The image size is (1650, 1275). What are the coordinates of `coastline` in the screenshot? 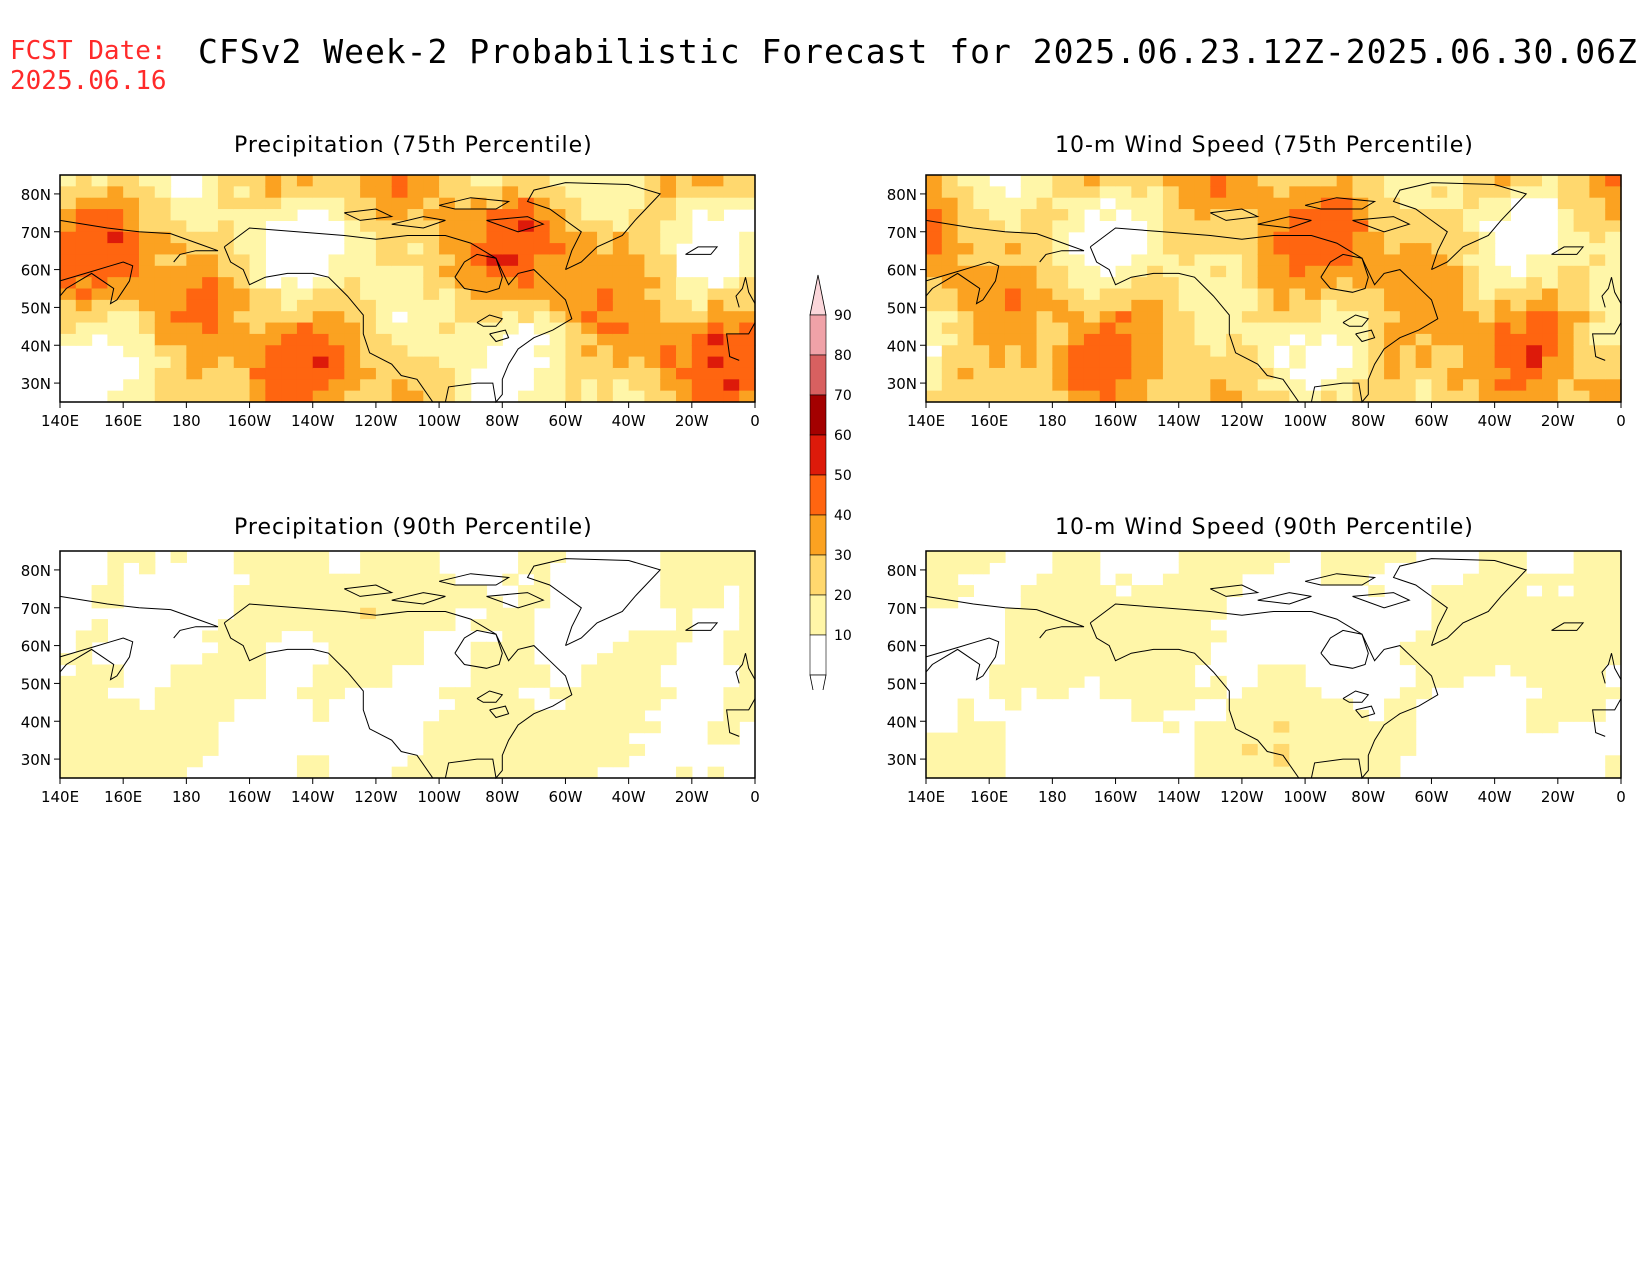 It's located at (1005, 241).